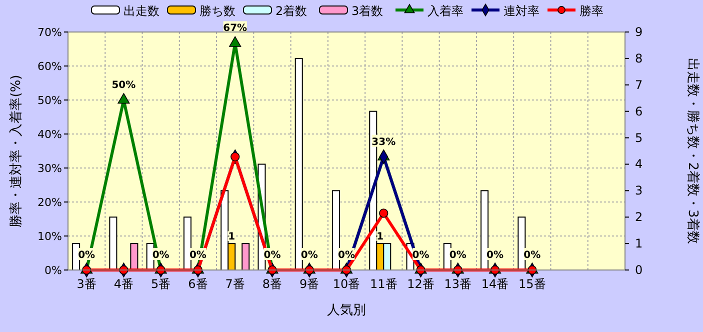 The height and width of the screenshot is (332, 703). Describe the element at coordinates (346, 284) in the screenshot. I see `x-tick-label: 10番` at that location.